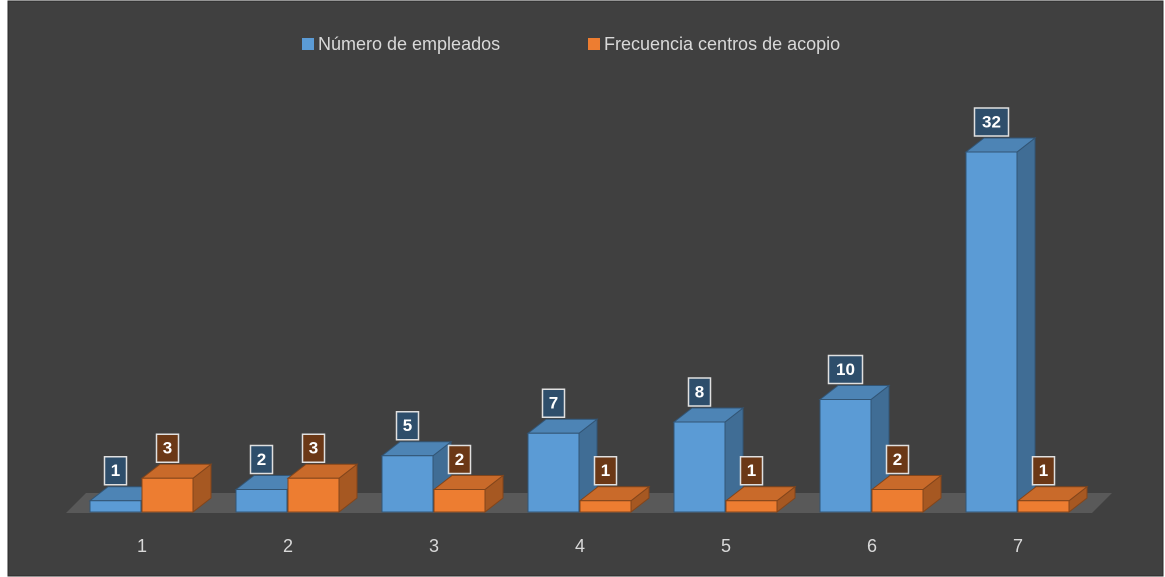 The image size is (1165, 577). Describe the element at coordinates (434, 546) in the screenshot. I see `x-tick-label: 3` at that location.